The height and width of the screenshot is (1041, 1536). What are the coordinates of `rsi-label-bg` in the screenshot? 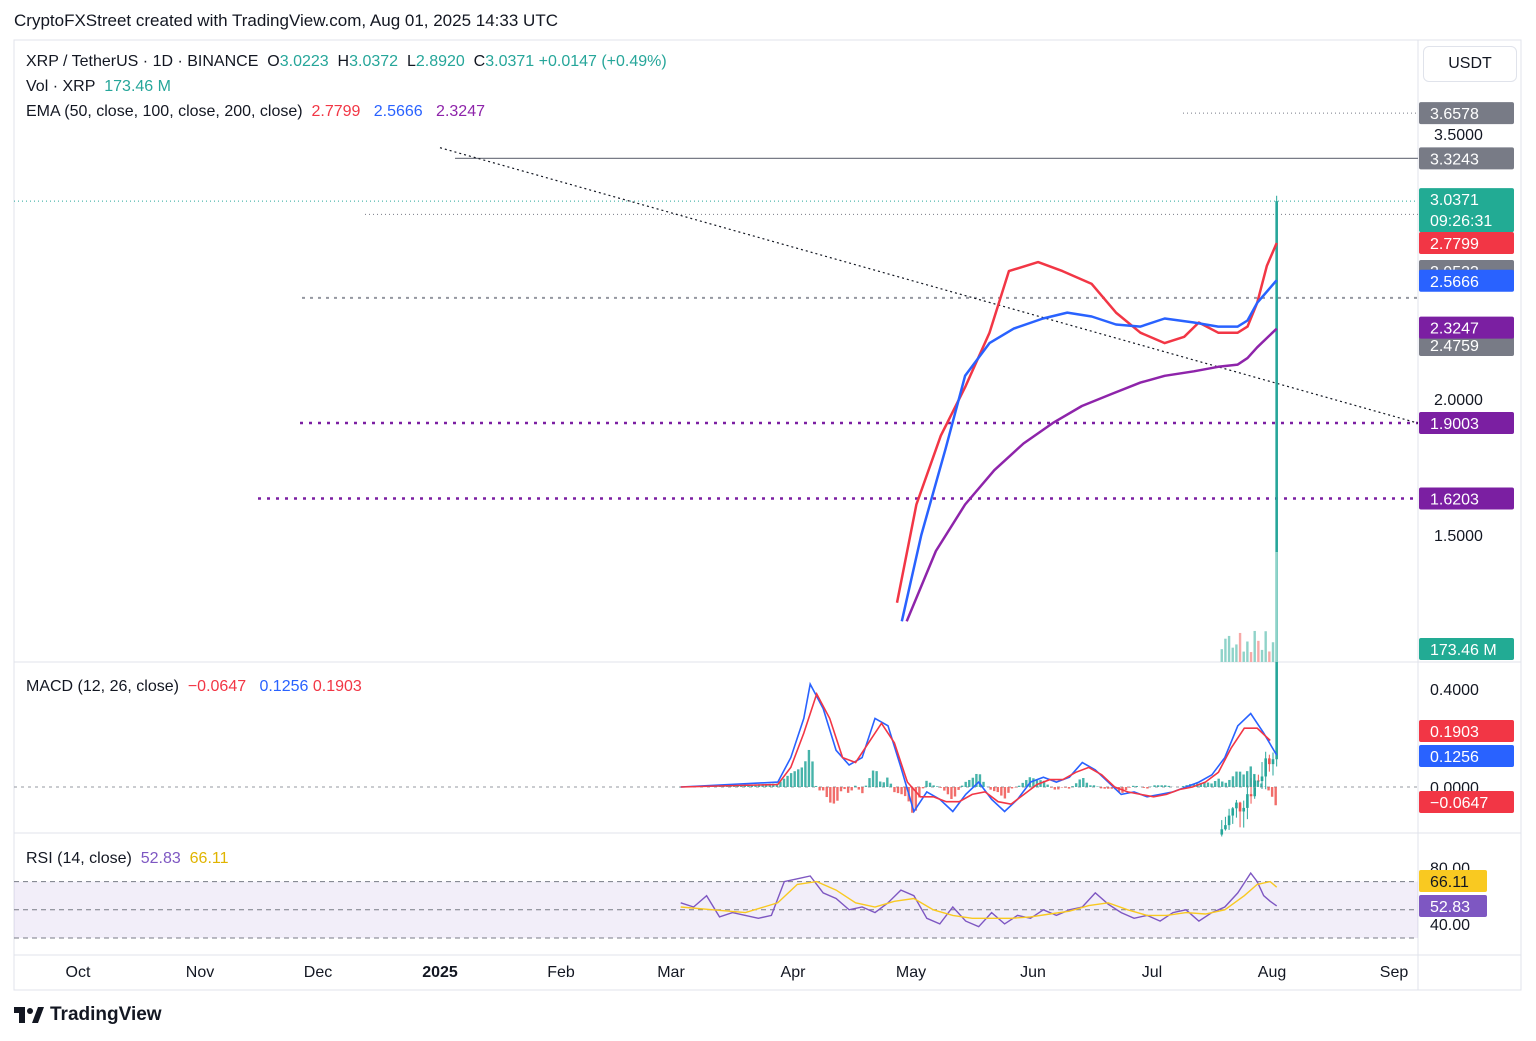 It's located at (1453, 881).